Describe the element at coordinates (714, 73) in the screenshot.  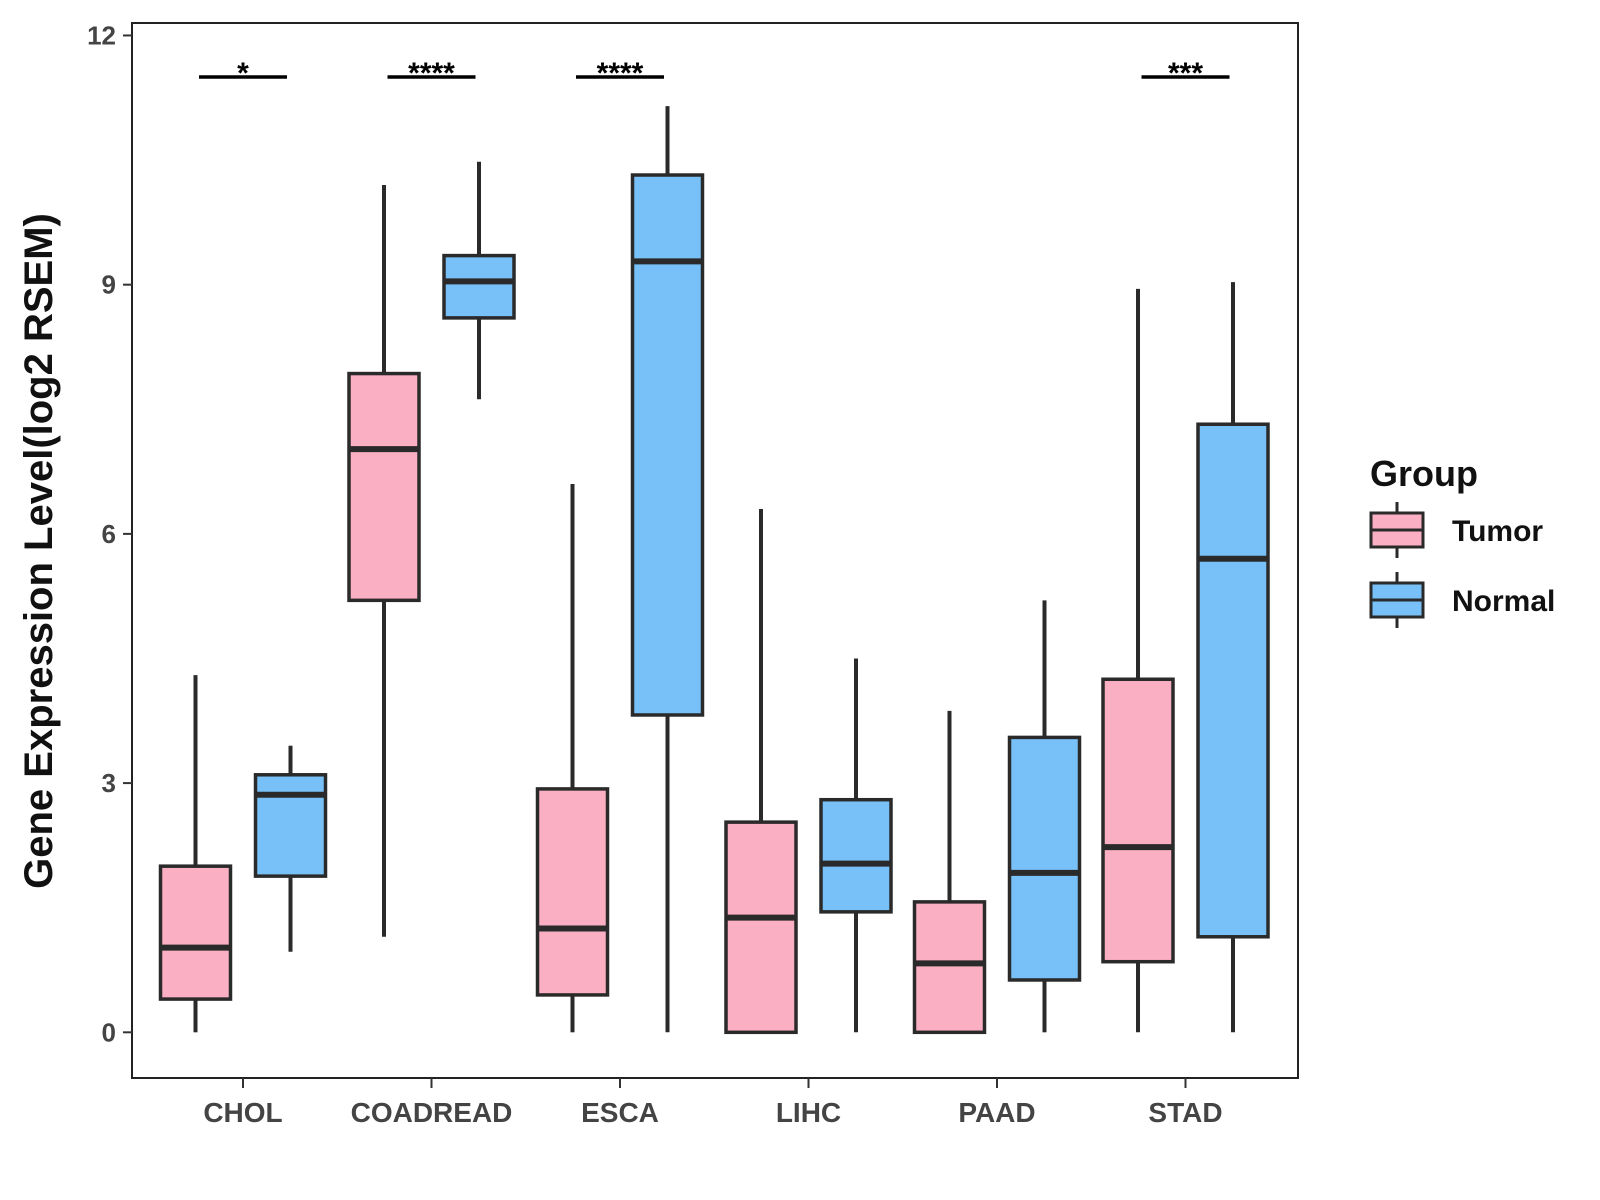
I see `significance-annotations: * **** **** ***` at that location.